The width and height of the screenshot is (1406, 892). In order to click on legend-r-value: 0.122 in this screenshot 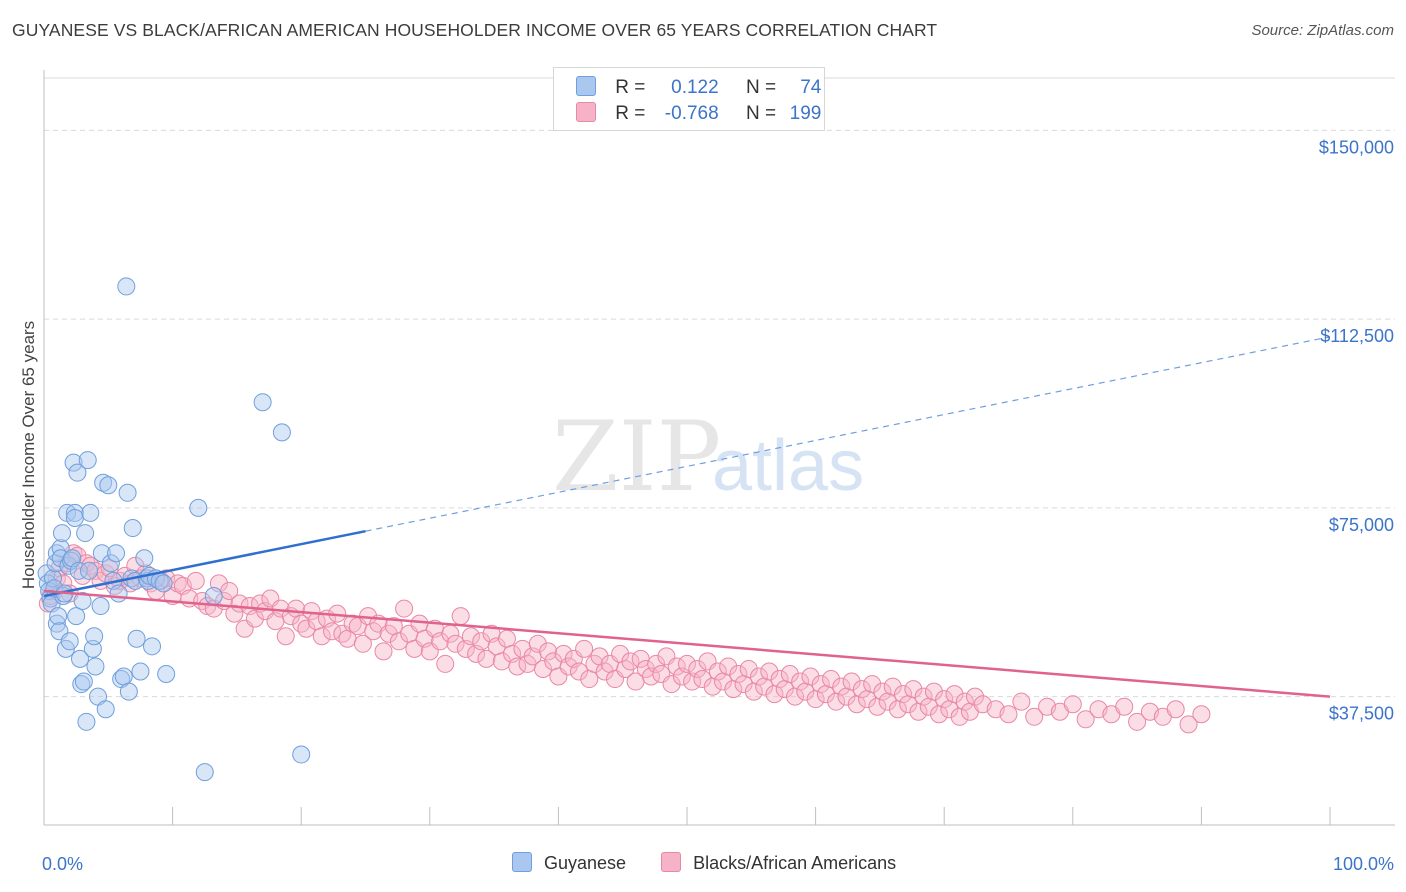, I will do `click(695, 87)`.